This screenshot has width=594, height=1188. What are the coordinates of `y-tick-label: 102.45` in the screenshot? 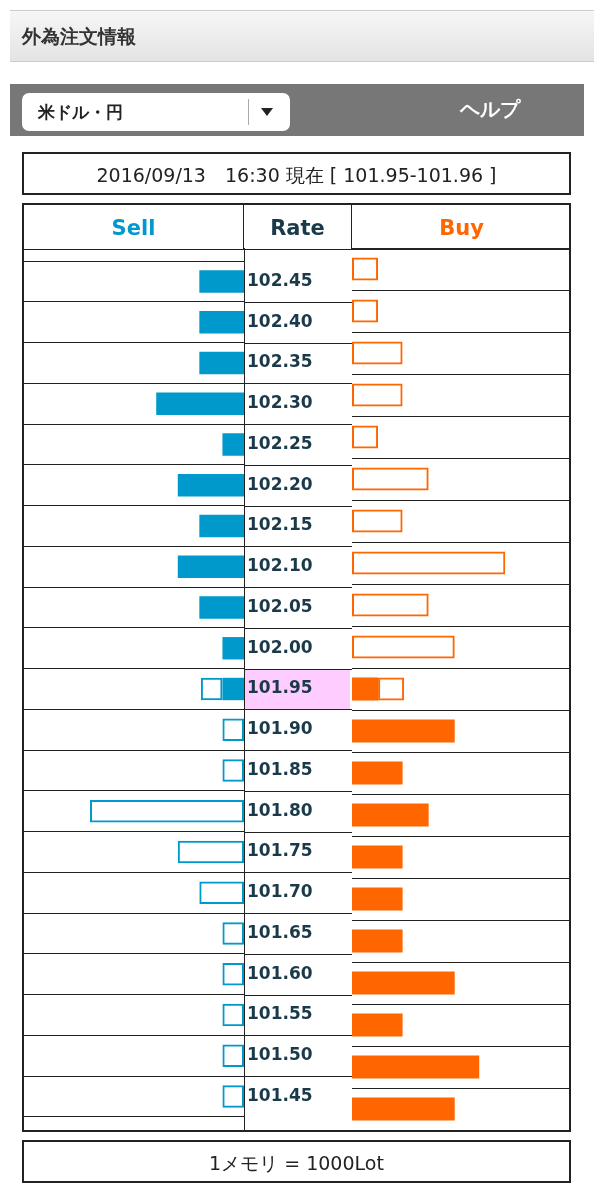 It's located at (280, 279).